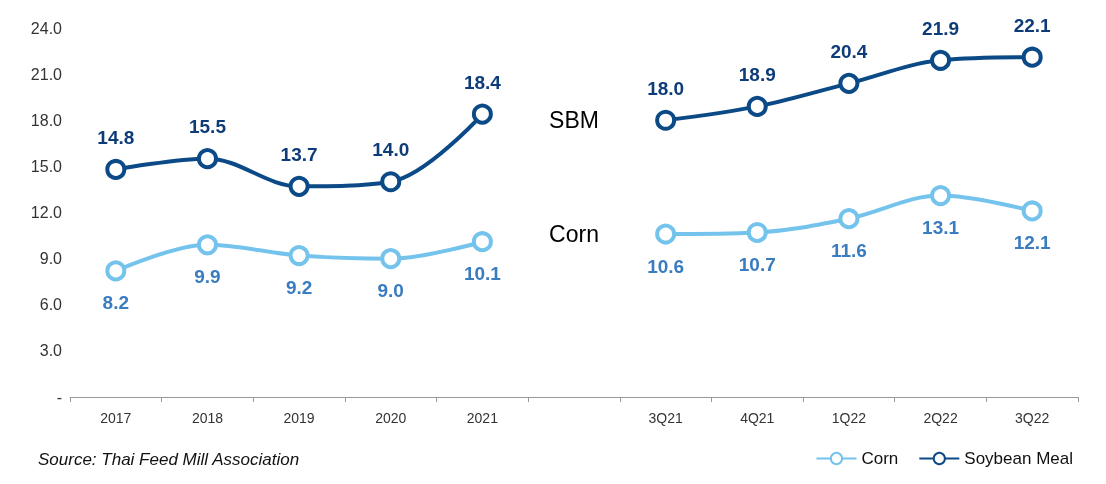 The width and height of the screenshot is (1106, 484). What do you see at coordinates (1019, 458) in the screenshot?
I see `legend-label: Soybean Meal` at bounding box center [1019, 458].